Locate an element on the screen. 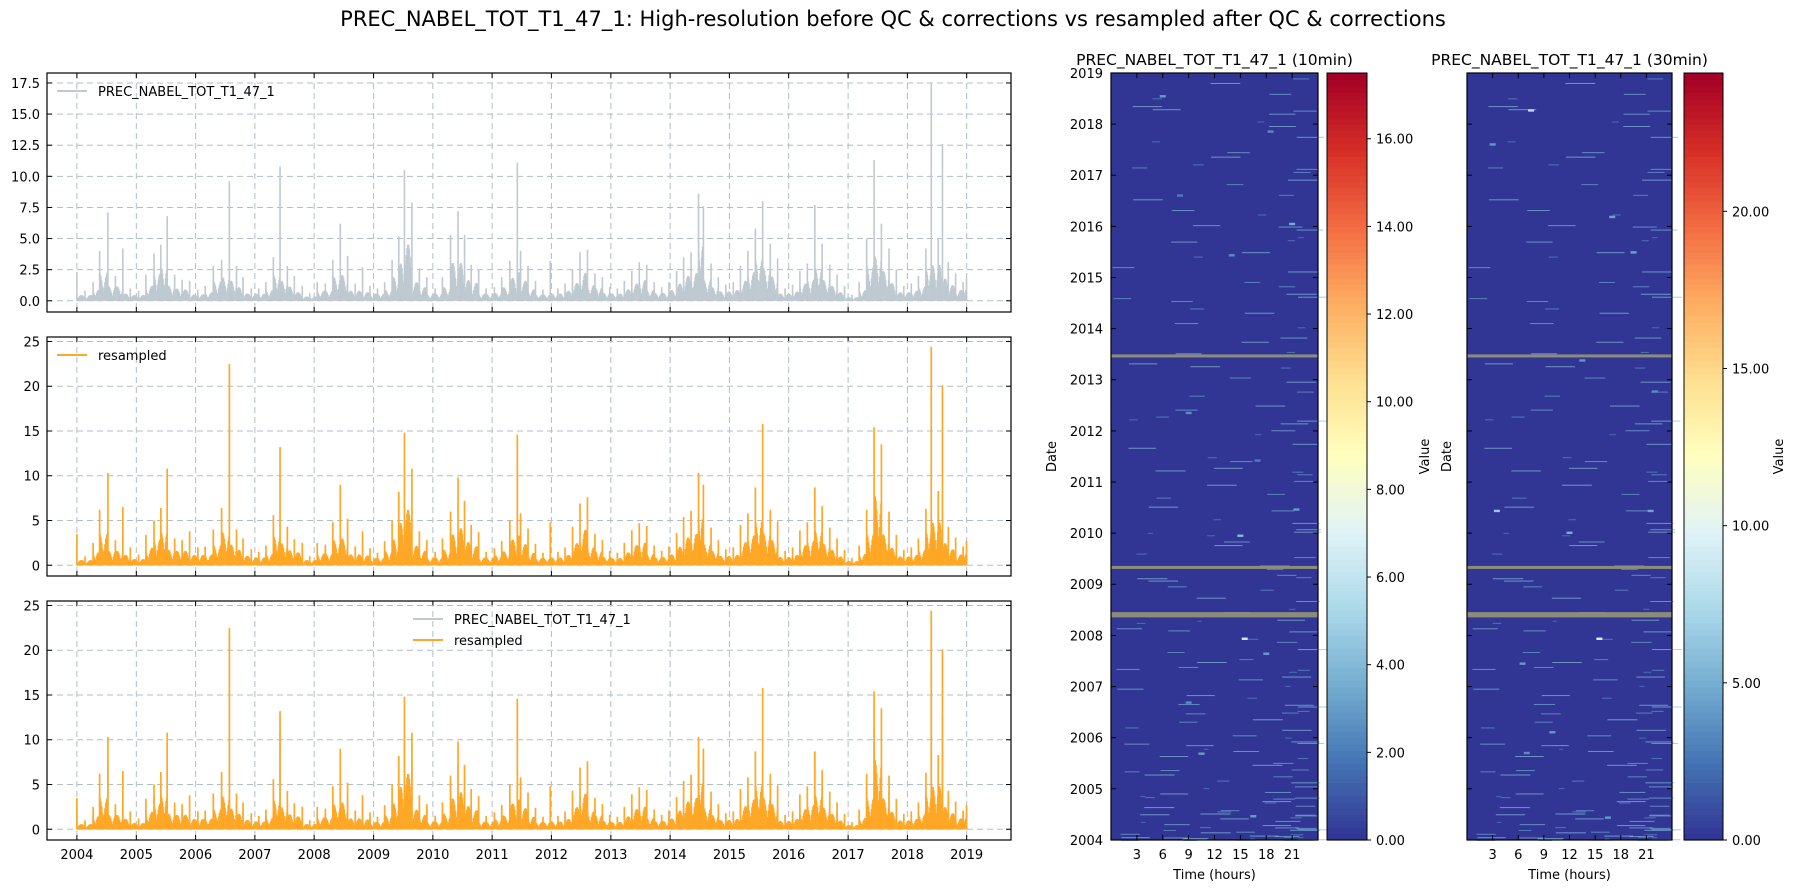  legend-label: resampled is located at coordinates (132, 356).